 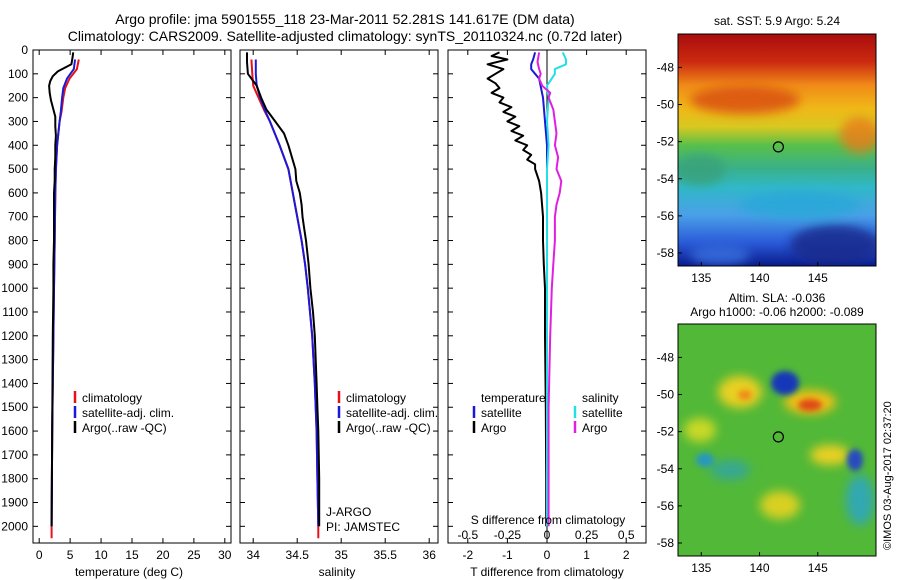 What do you see at coordinates (777, 21) in the screenshot?
I see `sst-map-title: sat. SST: 5.9 Argo: 5.24` at bounding box center [777, 21].